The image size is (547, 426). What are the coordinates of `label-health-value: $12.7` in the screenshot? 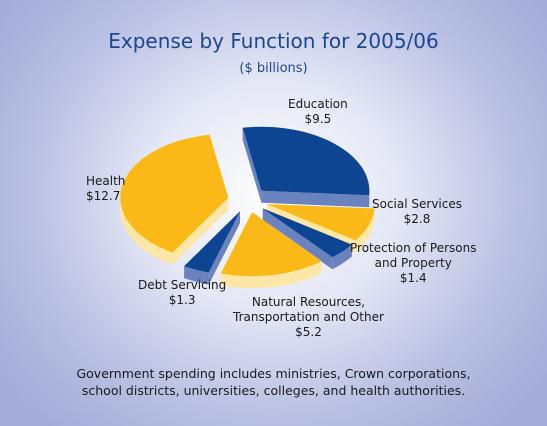 It's located at (103, 196).